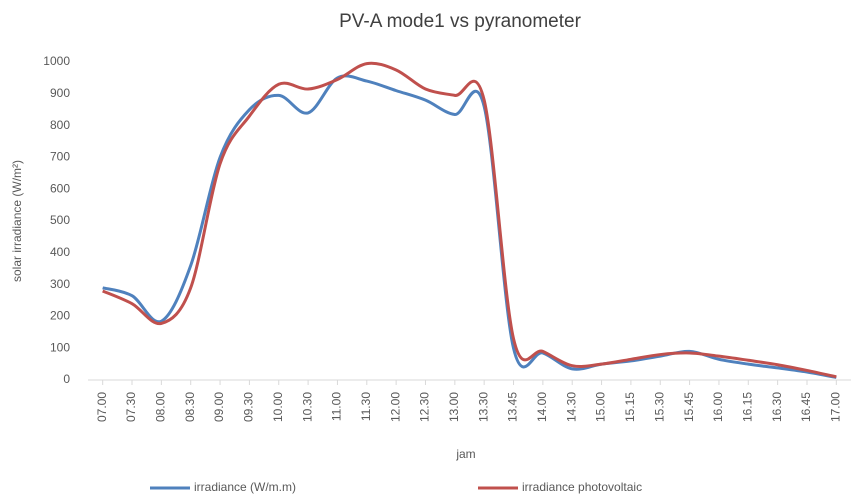  Describe the element at coordinates (582, 487) in the screenshot. I see `legend-label: irradiance photovoltaic` at that location.